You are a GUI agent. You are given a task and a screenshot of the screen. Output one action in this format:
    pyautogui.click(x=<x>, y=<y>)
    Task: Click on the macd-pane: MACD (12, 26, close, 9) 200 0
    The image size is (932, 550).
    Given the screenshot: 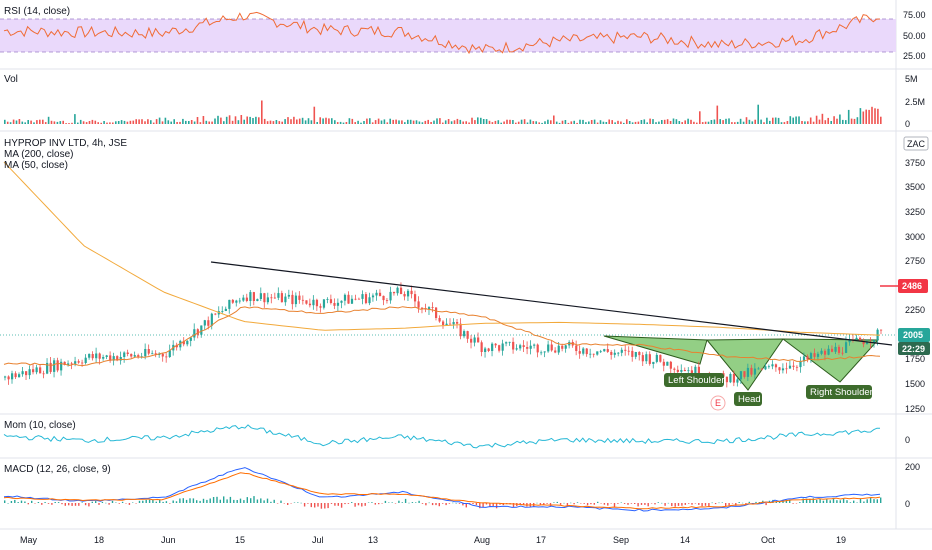 What is the action you would take?
    pyautogui.click(x=461, y=487)
    